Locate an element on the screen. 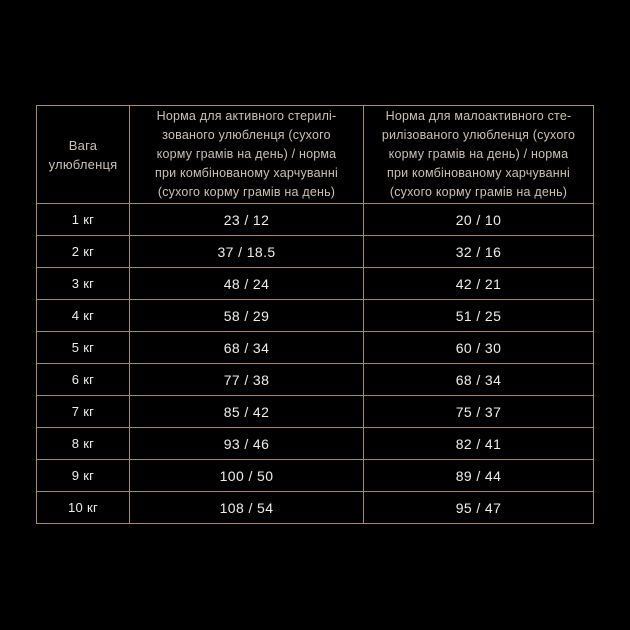  weight-cell: 7 кг is located at coordinates (83, 411).